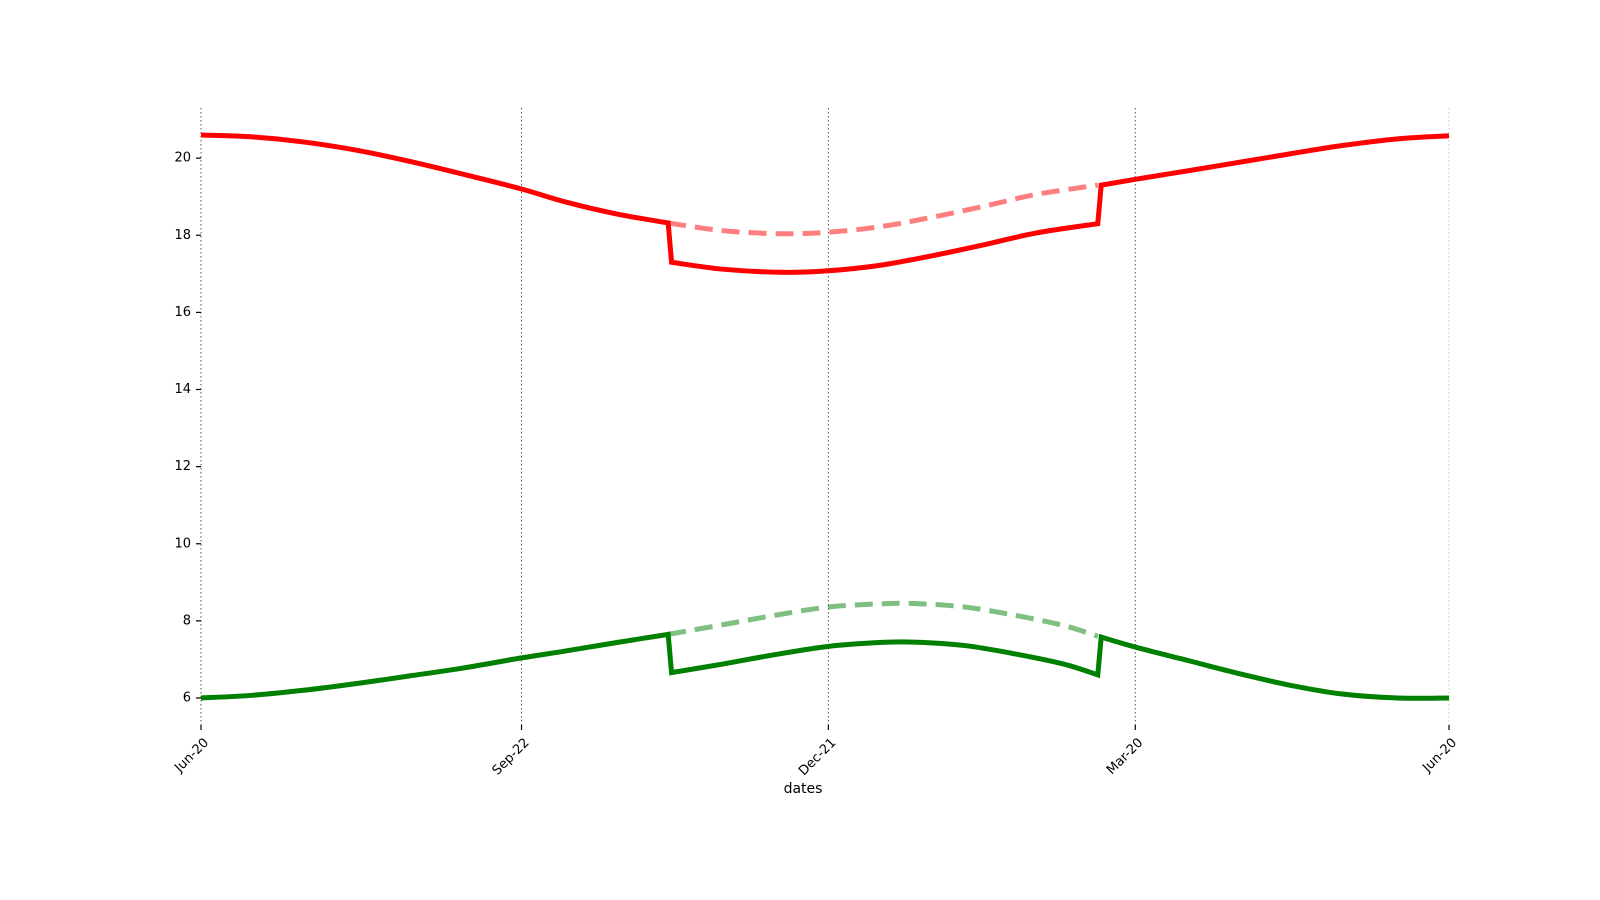 Image resolution: width=1600 pixels, height=900 pixels. What do you see at coordinates (187, 620) in the screenshot?
I see `y-tick-label: 8` at bounding box center [187, 620].